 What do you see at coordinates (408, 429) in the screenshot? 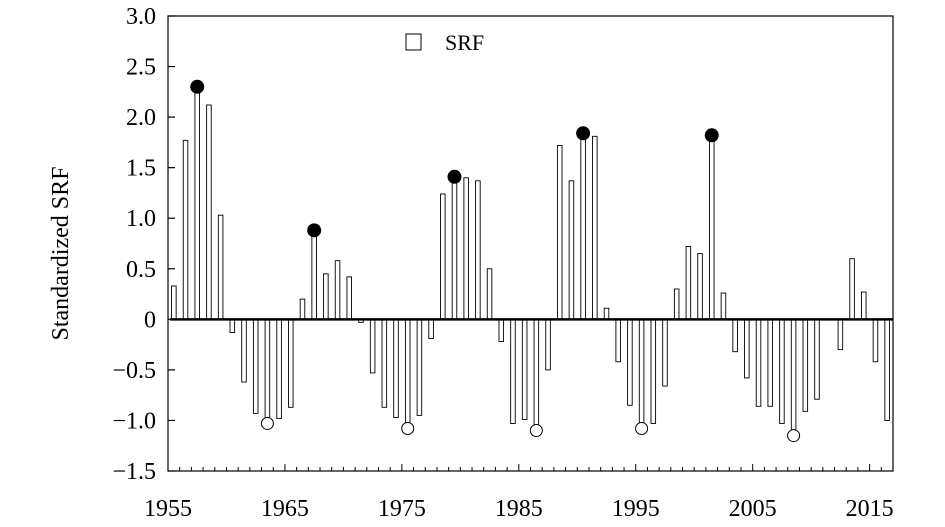
I see `trough-marker-1975` at bounding box center [408, 429].